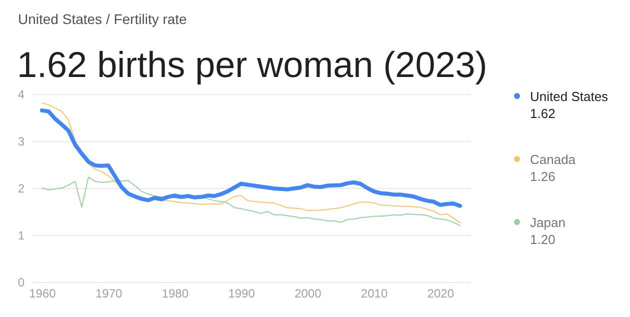  What do you see at coordinates (21, 95) in the screenshot?
I see `y-tick-label: 4` at bounding box center [21, 95].